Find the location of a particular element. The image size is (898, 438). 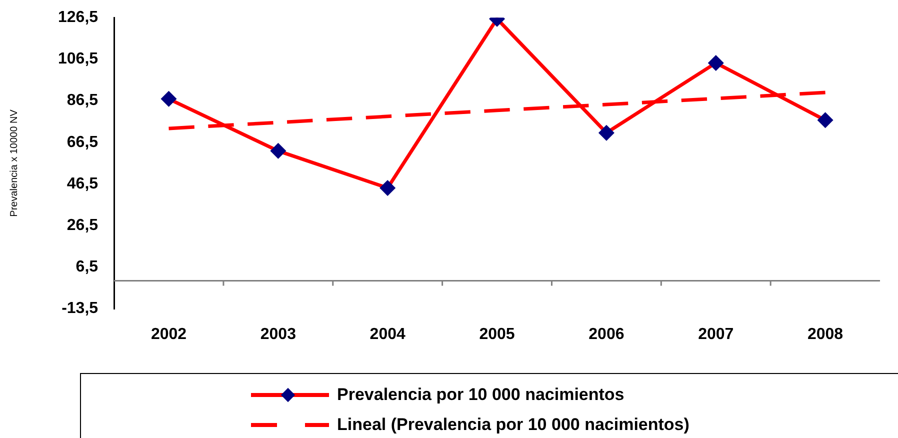

x-tick-label: 2006 is located at coordinates (606, 334).